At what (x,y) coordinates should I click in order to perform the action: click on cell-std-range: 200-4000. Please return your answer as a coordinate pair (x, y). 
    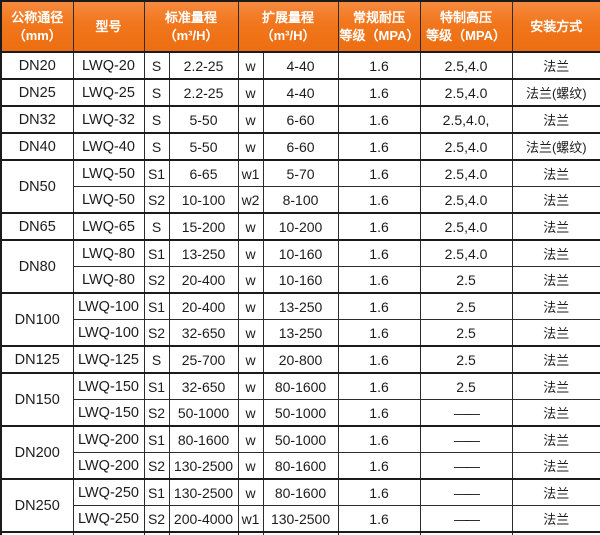
    Looking at the image, I should click on (203, 519).